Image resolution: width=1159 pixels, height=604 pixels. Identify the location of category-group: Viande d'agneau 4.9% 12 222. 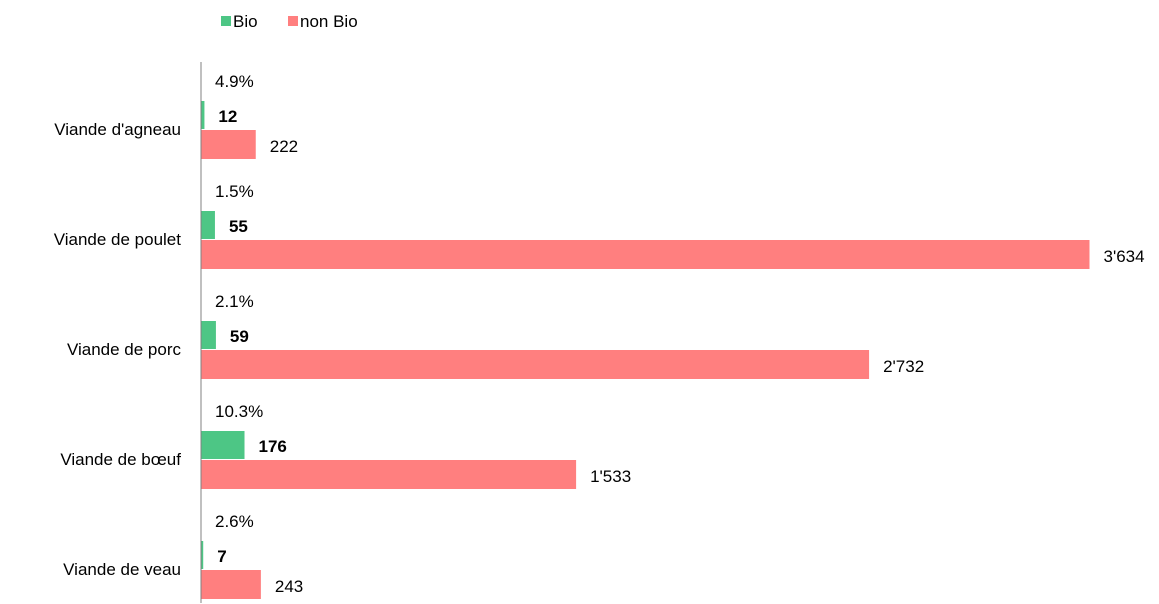
(176, 115).